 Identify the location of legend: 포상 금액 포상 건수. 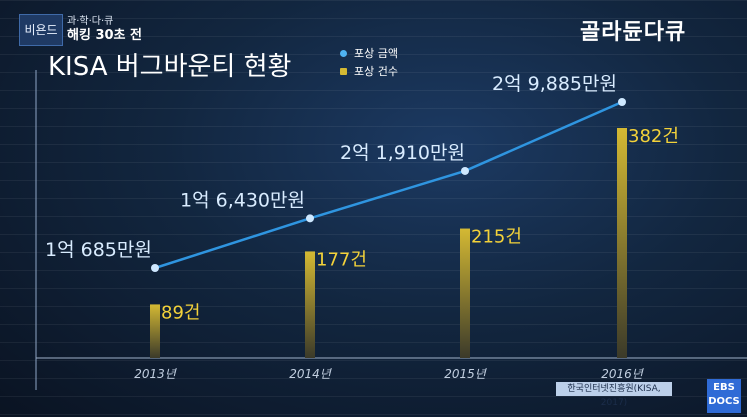
(369, 62).